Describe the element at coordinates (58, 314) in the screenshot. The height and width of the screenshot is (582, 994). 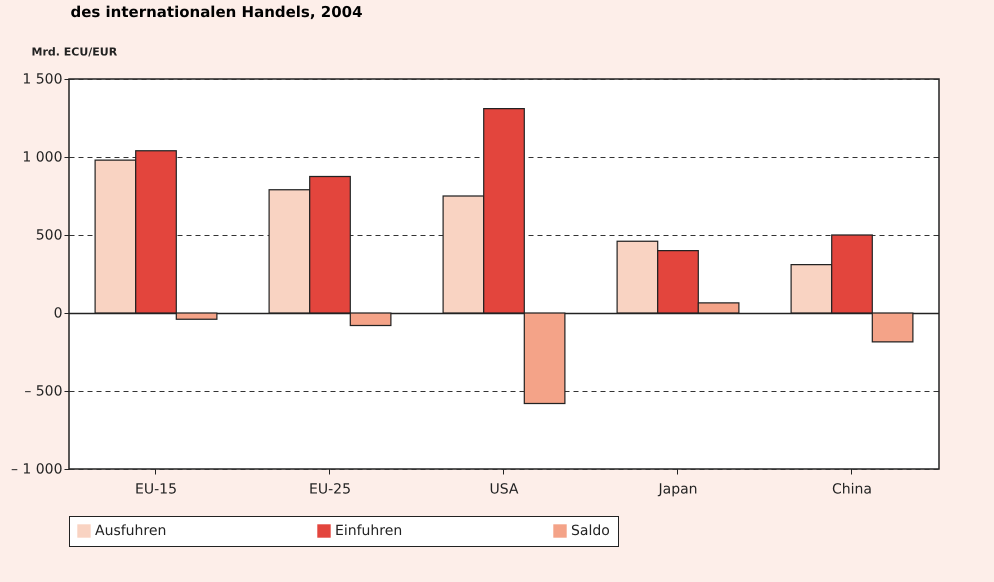
I see `y-tick-label: 0` at that location.